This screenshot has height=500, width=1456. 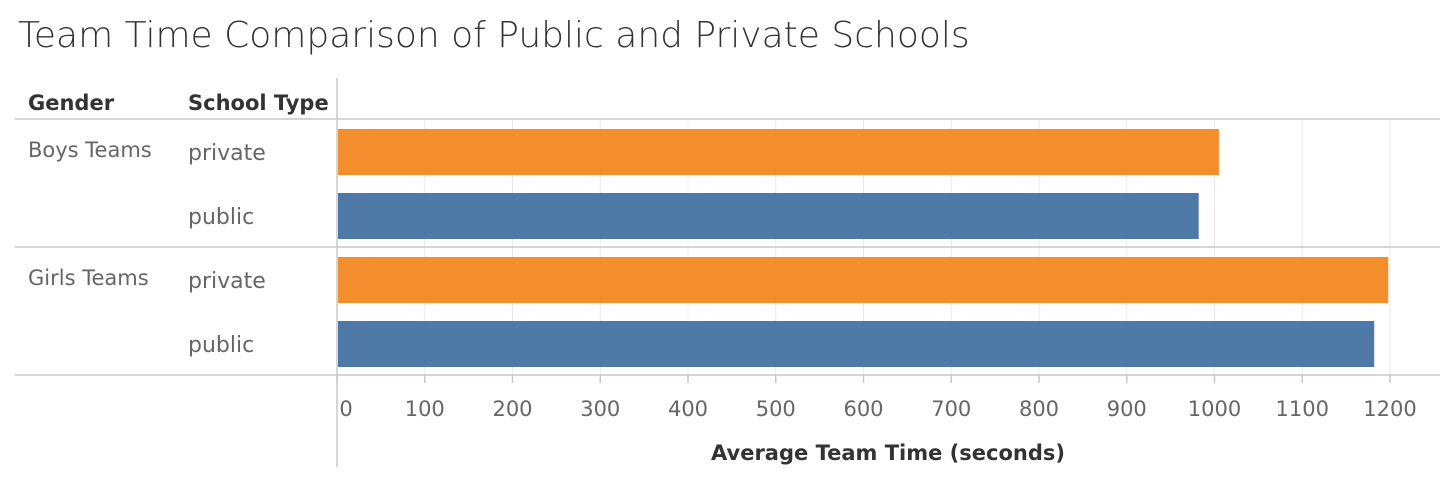 What do you see at coordinates (345, 409) in the screenshot?
I see `tick-label-0: 0` at bounding box center [345, 409].